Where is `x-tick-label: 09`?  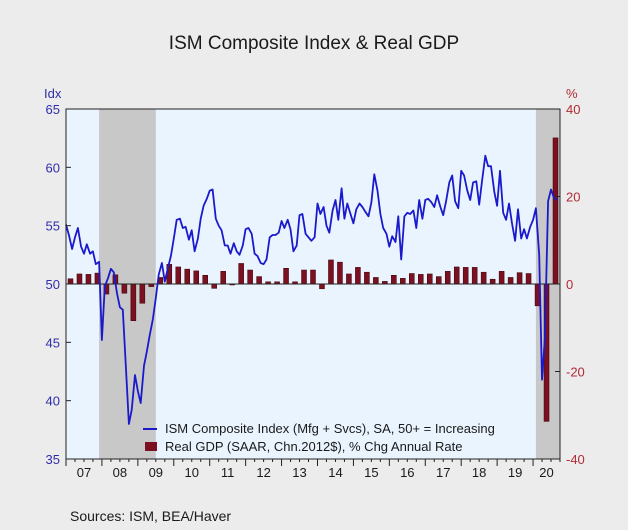 x-tick-label: 09 is located at coordinates (156, 472).